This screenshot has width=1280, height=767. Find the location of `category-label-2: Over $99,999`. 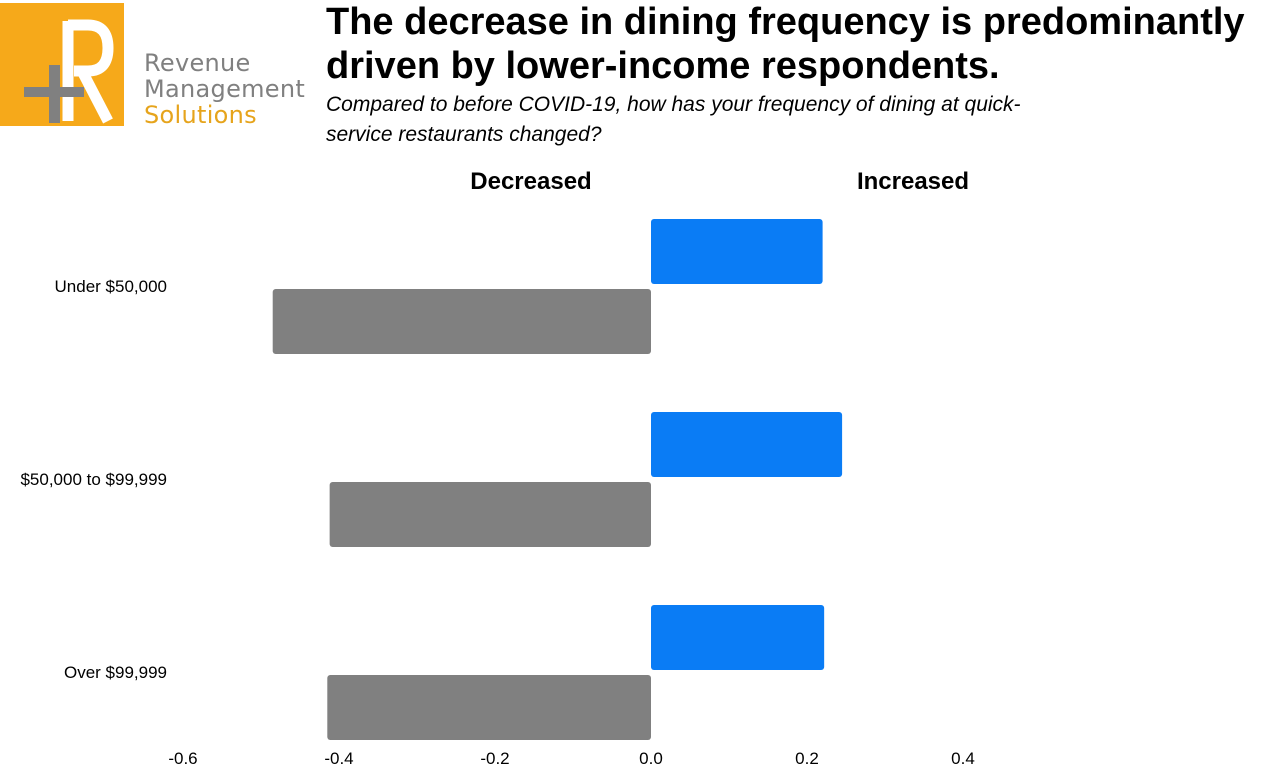

category-label-2: Over $99,999 is located at coordinates (115, 672).